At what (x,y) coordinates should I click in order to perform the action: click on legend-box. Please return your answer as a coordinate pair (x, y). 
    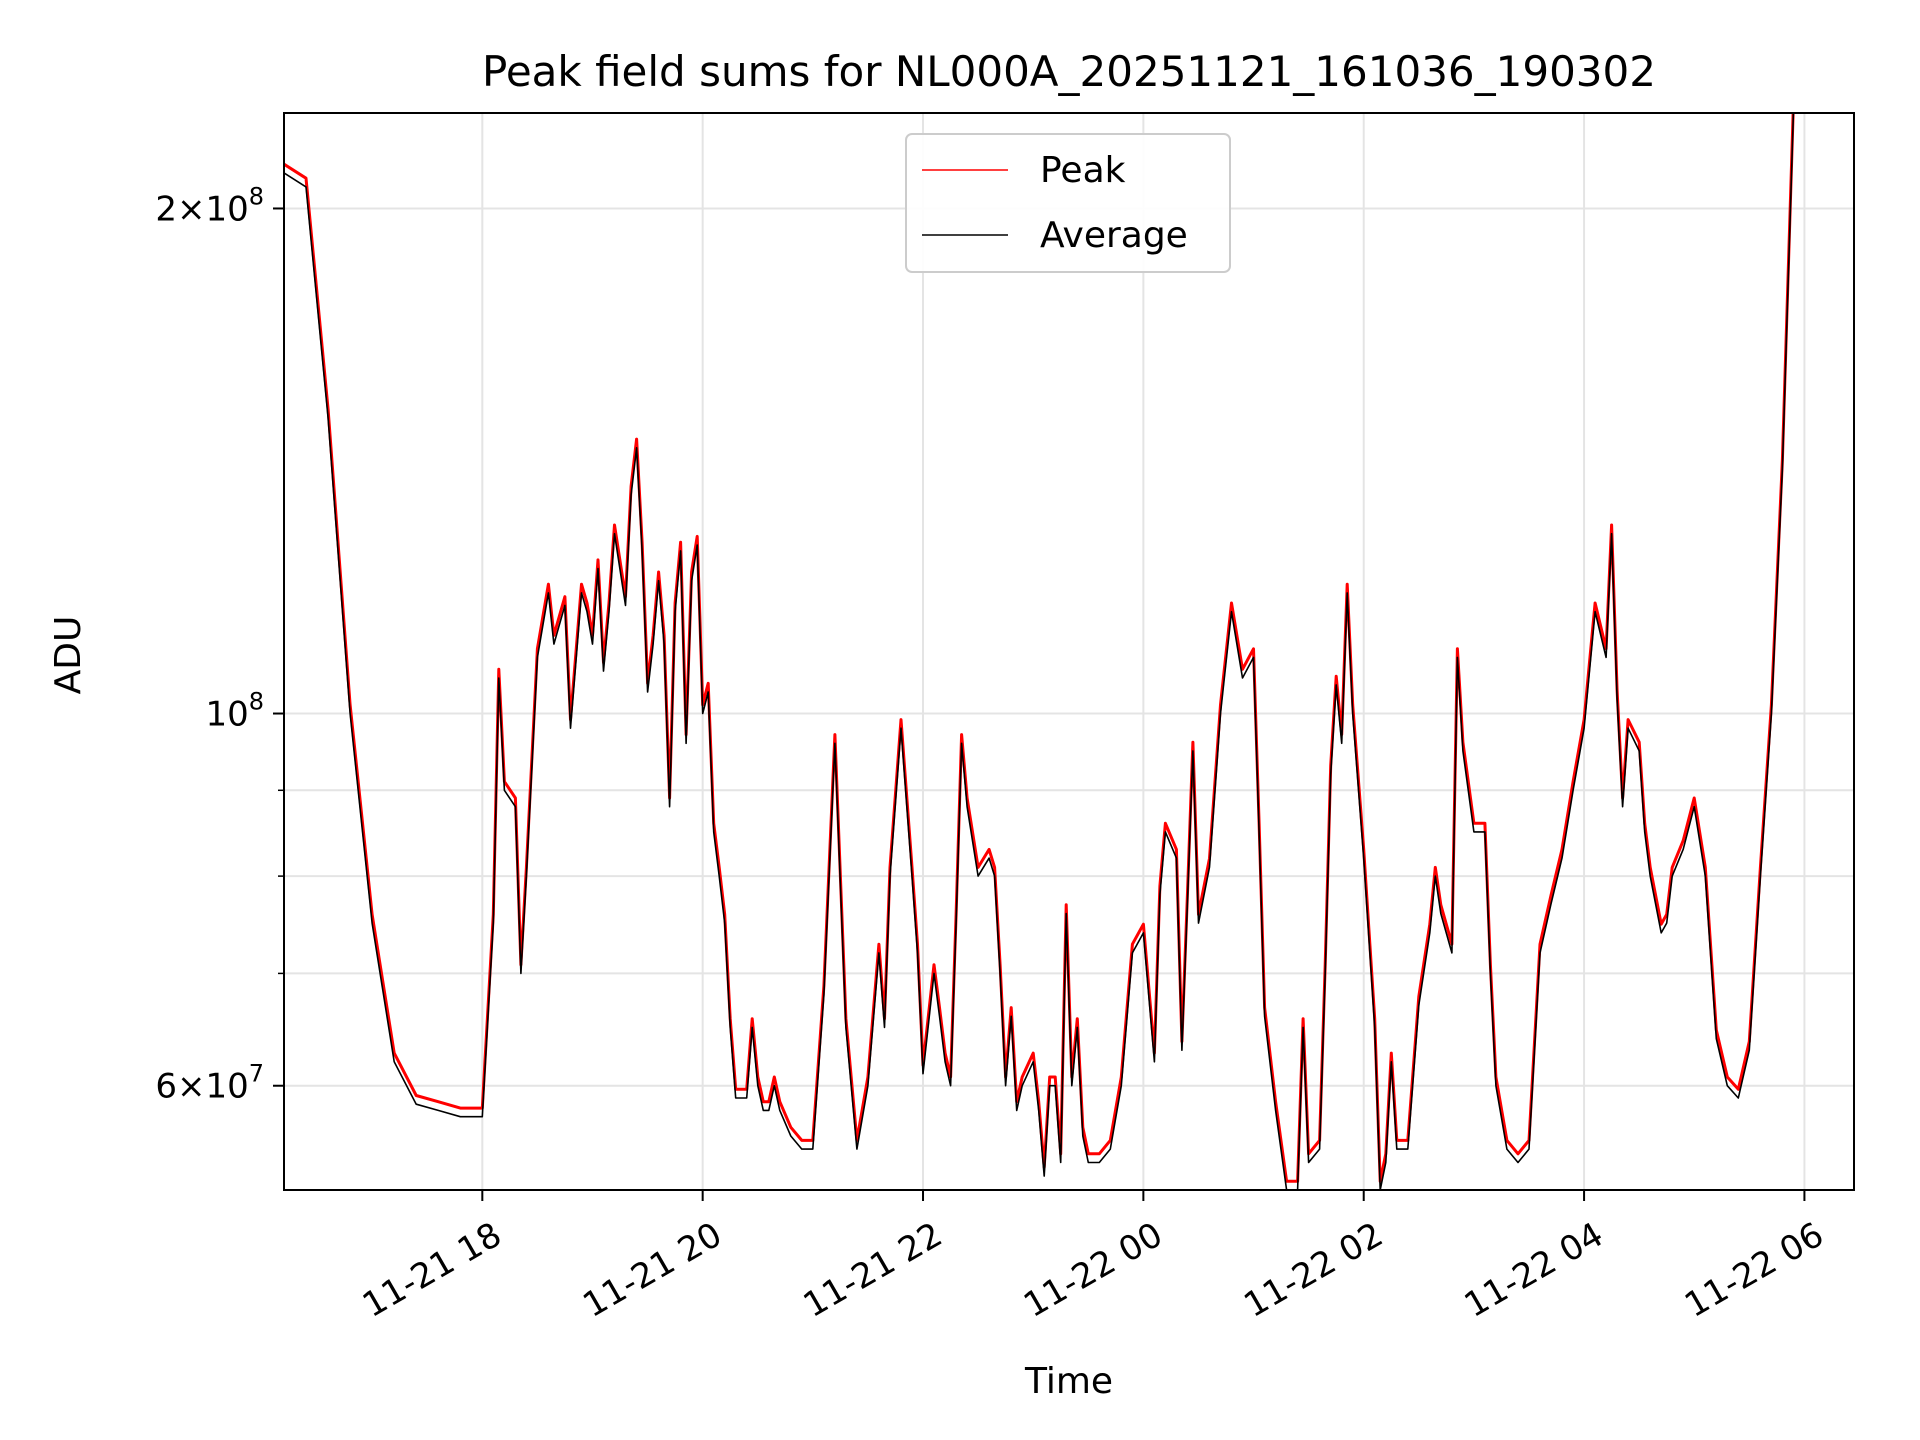
    Looking at the image, I should click on (1068, 203).